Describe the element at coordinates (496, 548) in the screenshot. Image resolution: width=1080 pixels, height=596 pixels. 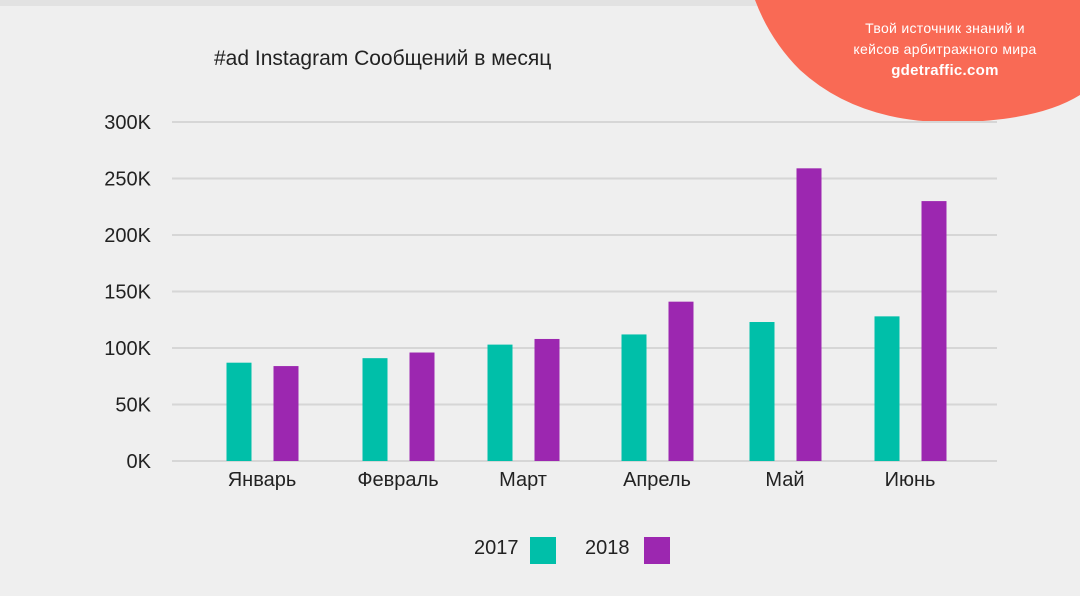
I see `legend-label-2017: 2017` at that location.